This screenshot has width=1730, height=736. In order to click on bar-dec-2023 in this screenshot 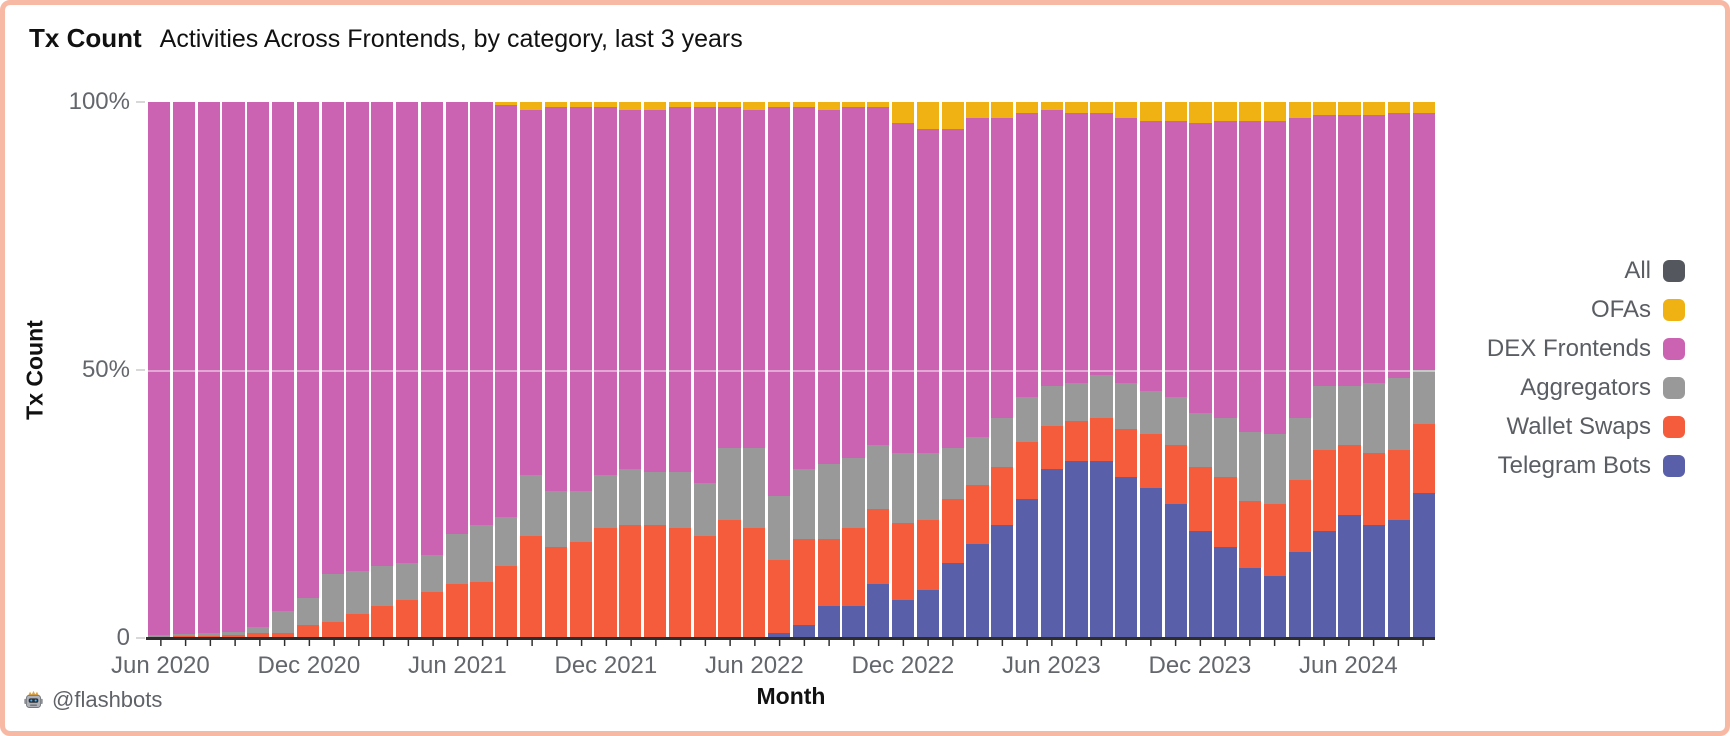, I will do `click(1200, 370)`.